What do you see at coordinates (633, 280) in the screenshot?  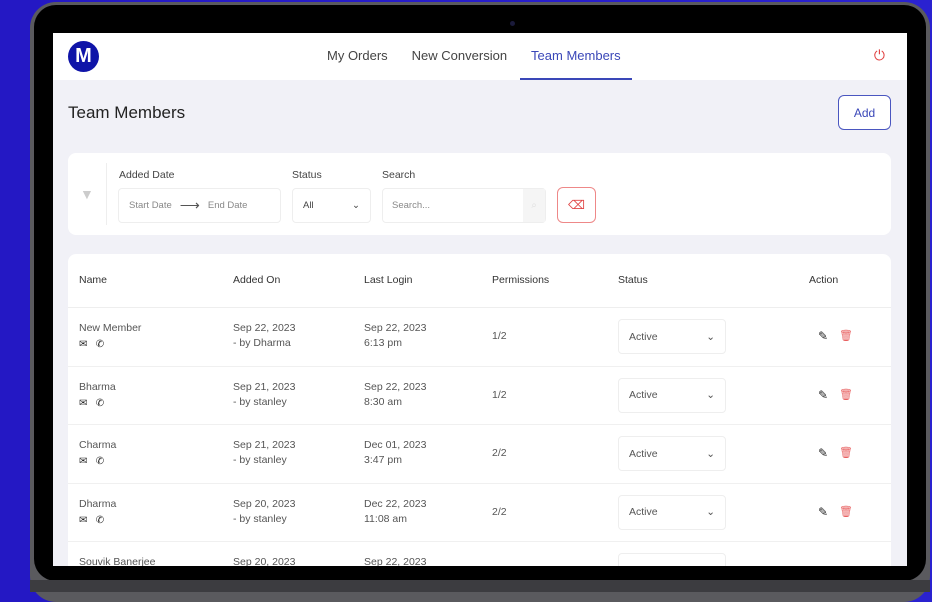 I see `header-status: Status` at bounding box center [633, 280].